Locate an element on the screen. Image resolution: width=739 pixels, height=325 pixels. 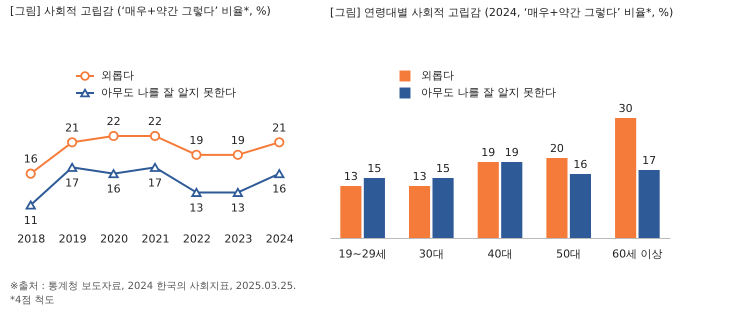
x-tick-label: 2019 is located at coordinates (72, 239).